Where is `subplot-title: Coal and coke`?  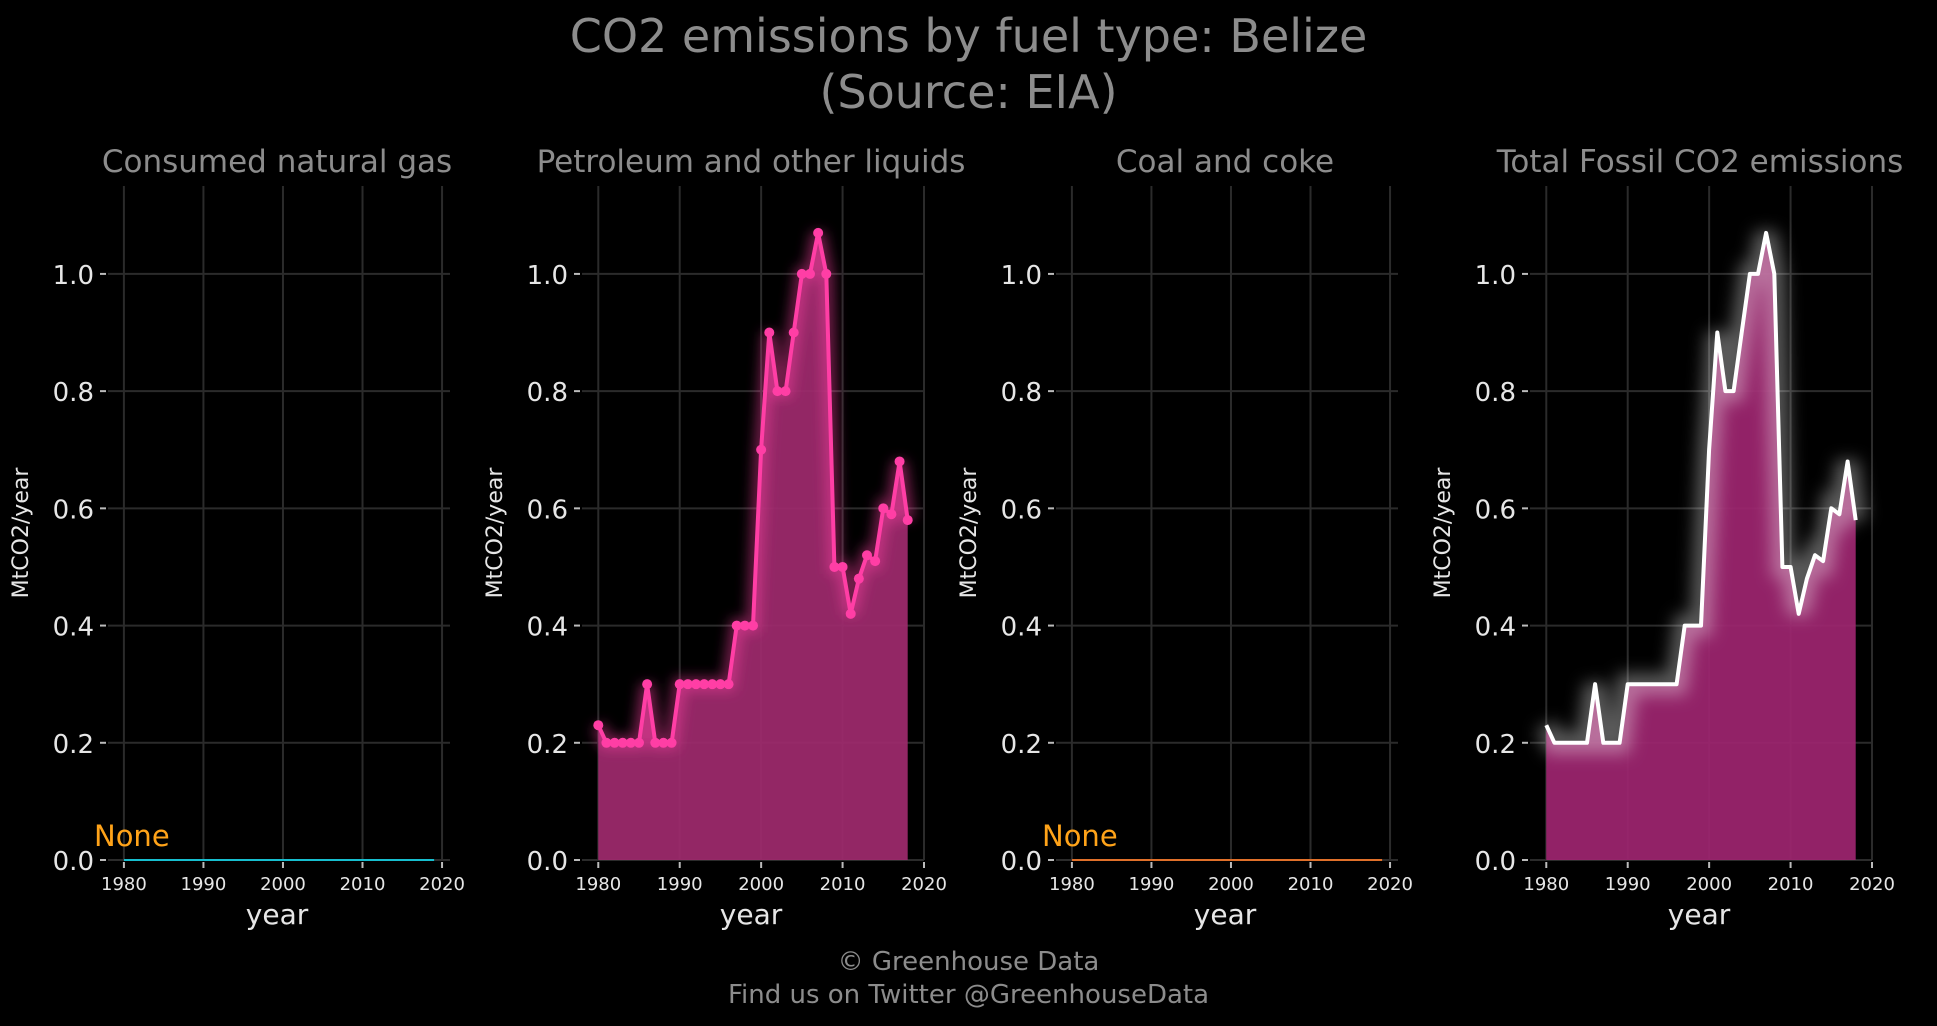
subplot-title: Coal and coke is located at coordinates (1225, 162).